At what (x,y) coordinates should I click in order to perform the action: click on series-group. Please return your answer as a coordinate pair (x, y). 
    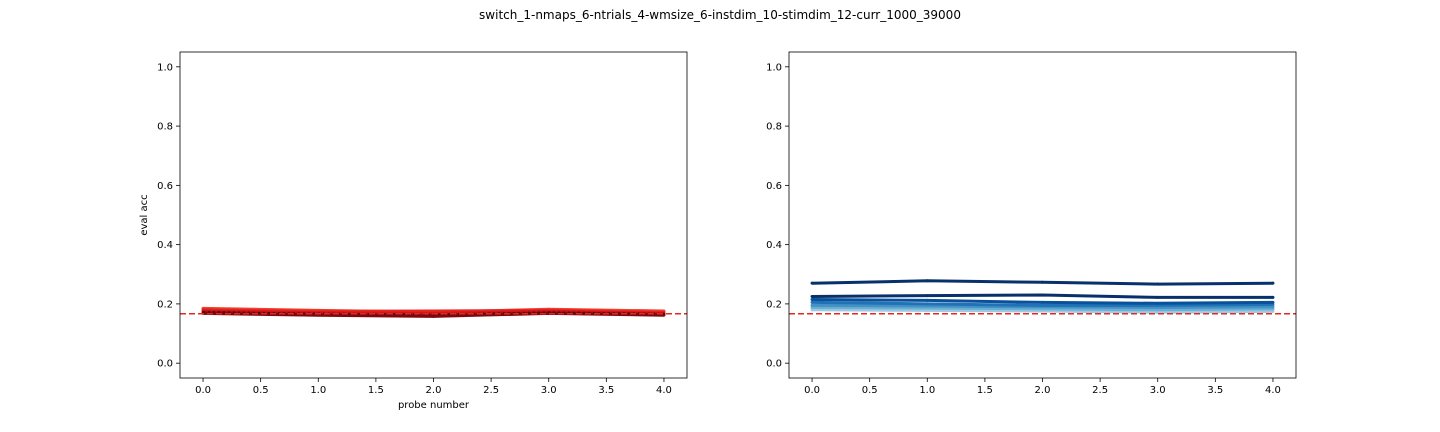
    Looking at the image, I should click on (1042, 296).